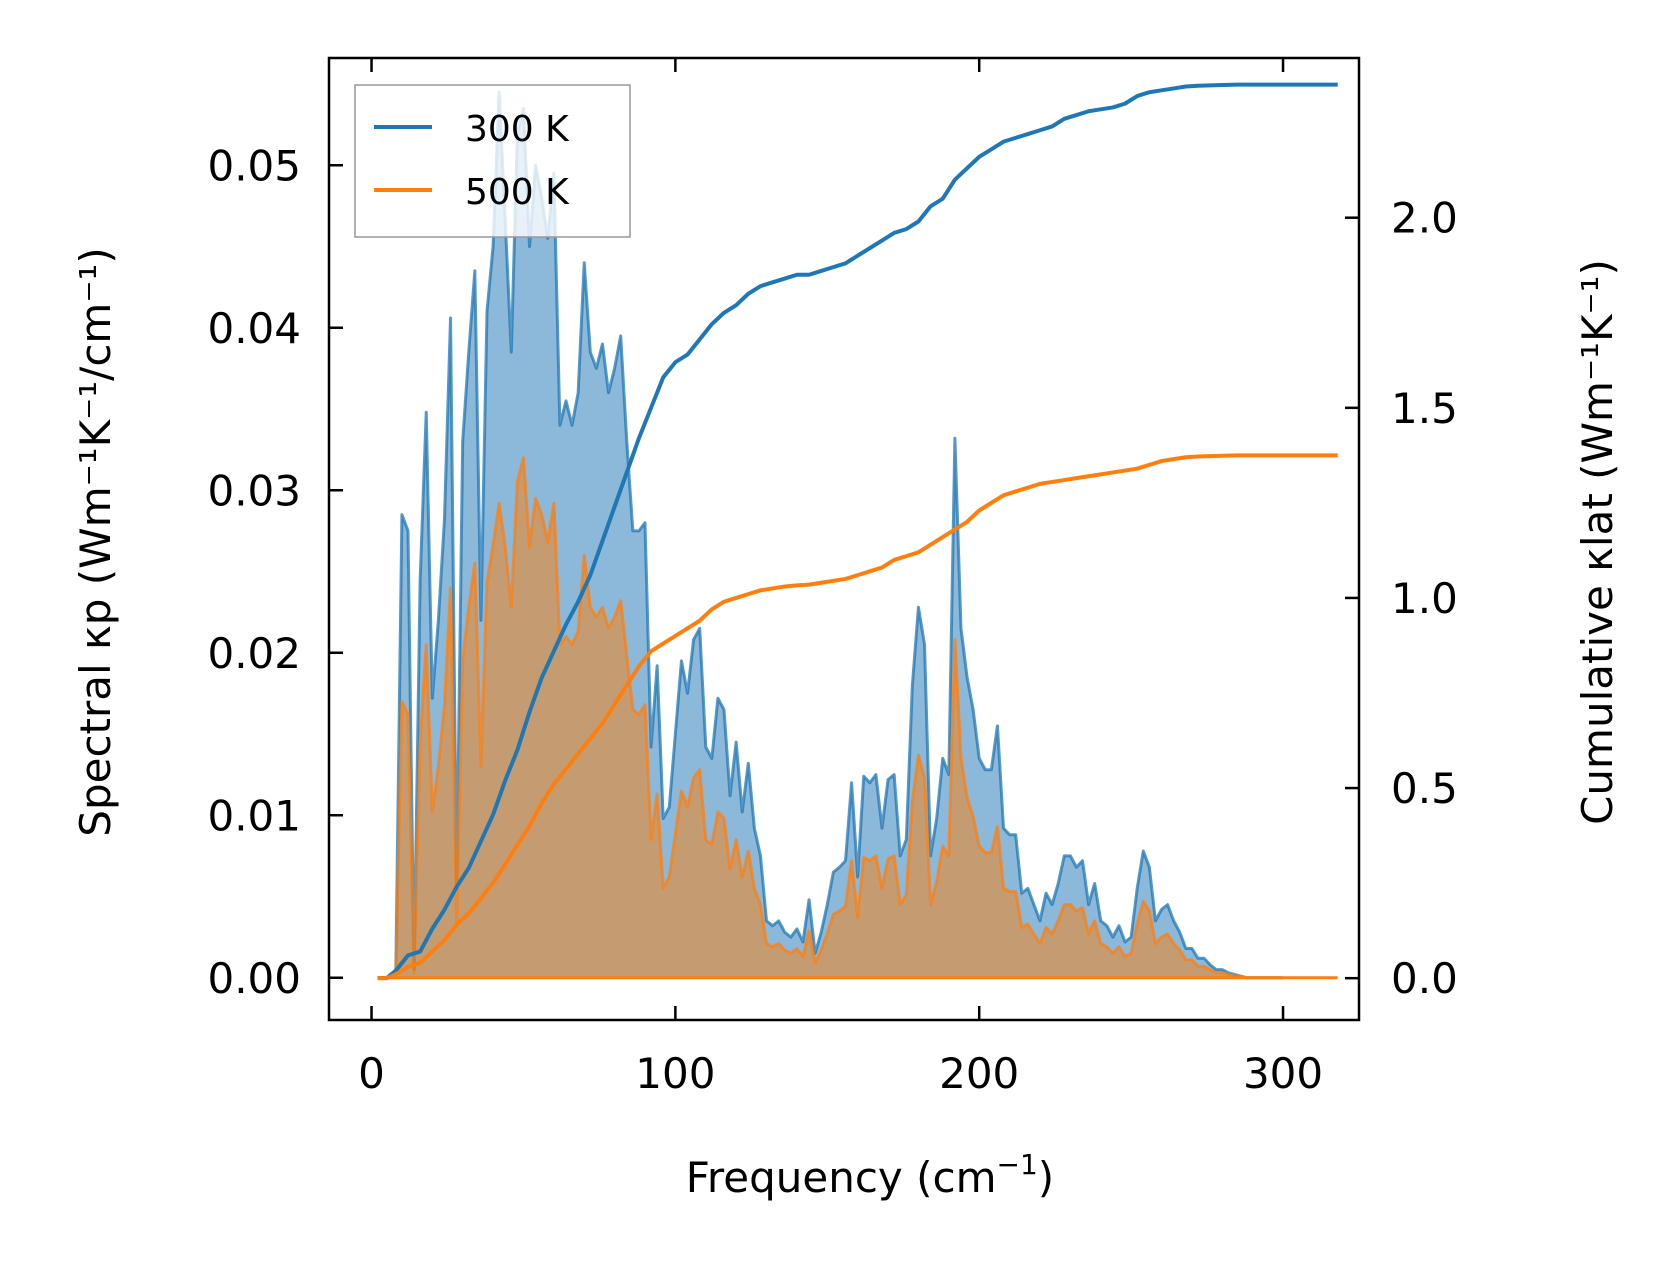  I want to click on legend: 300 K 500 K, so click(492, 161).